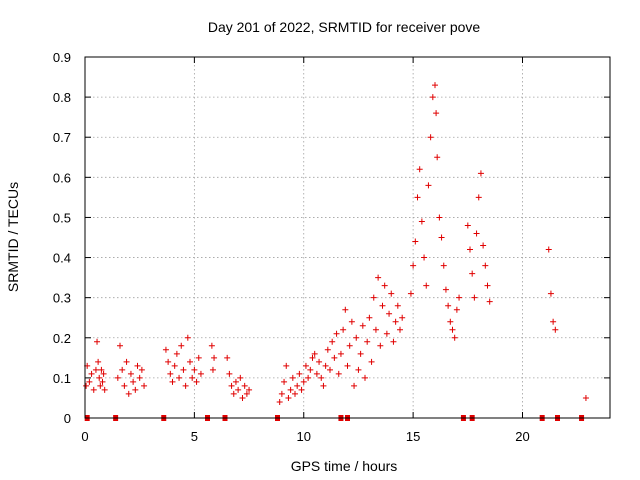  Describe the element at coordinates (84, 436) in the screenshot. I see `x-tick-label: 0` at that location.